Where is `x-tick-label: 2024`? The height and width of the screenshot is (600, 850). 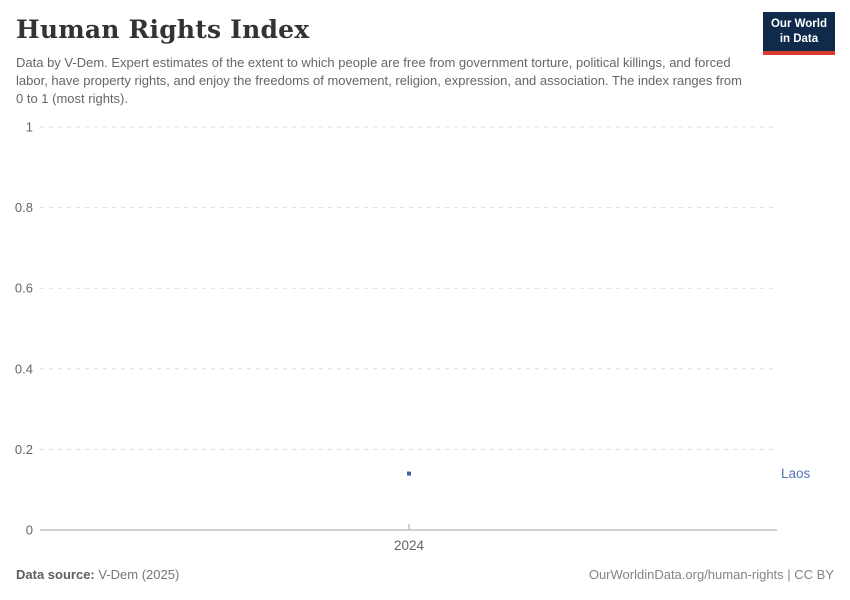 x-tick-label: 2024 is located at coordinates (409, 545).